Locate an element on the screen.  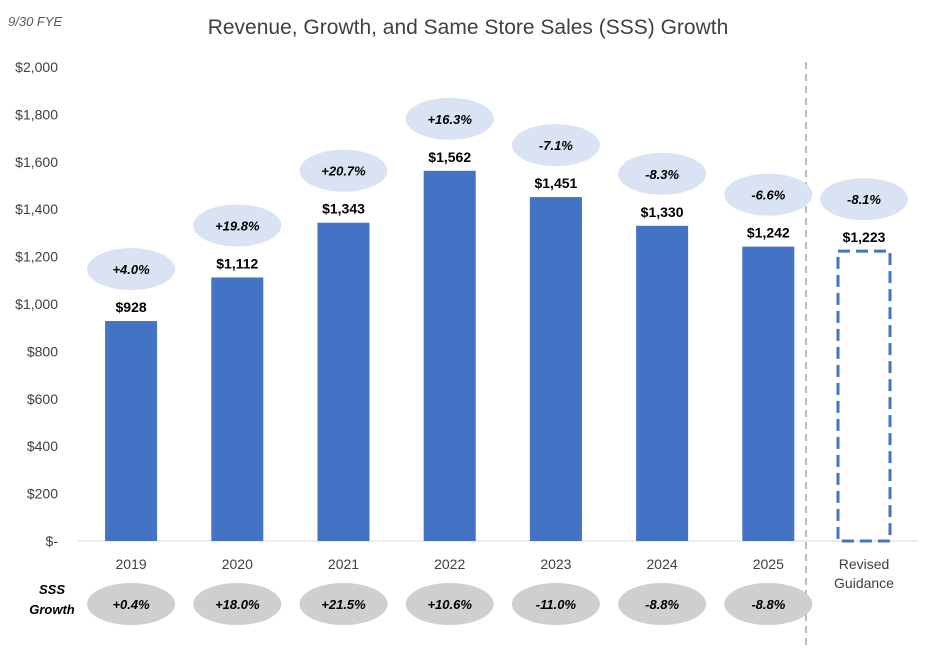
growth-label: +19.8% is located at coordinates (237, 225).